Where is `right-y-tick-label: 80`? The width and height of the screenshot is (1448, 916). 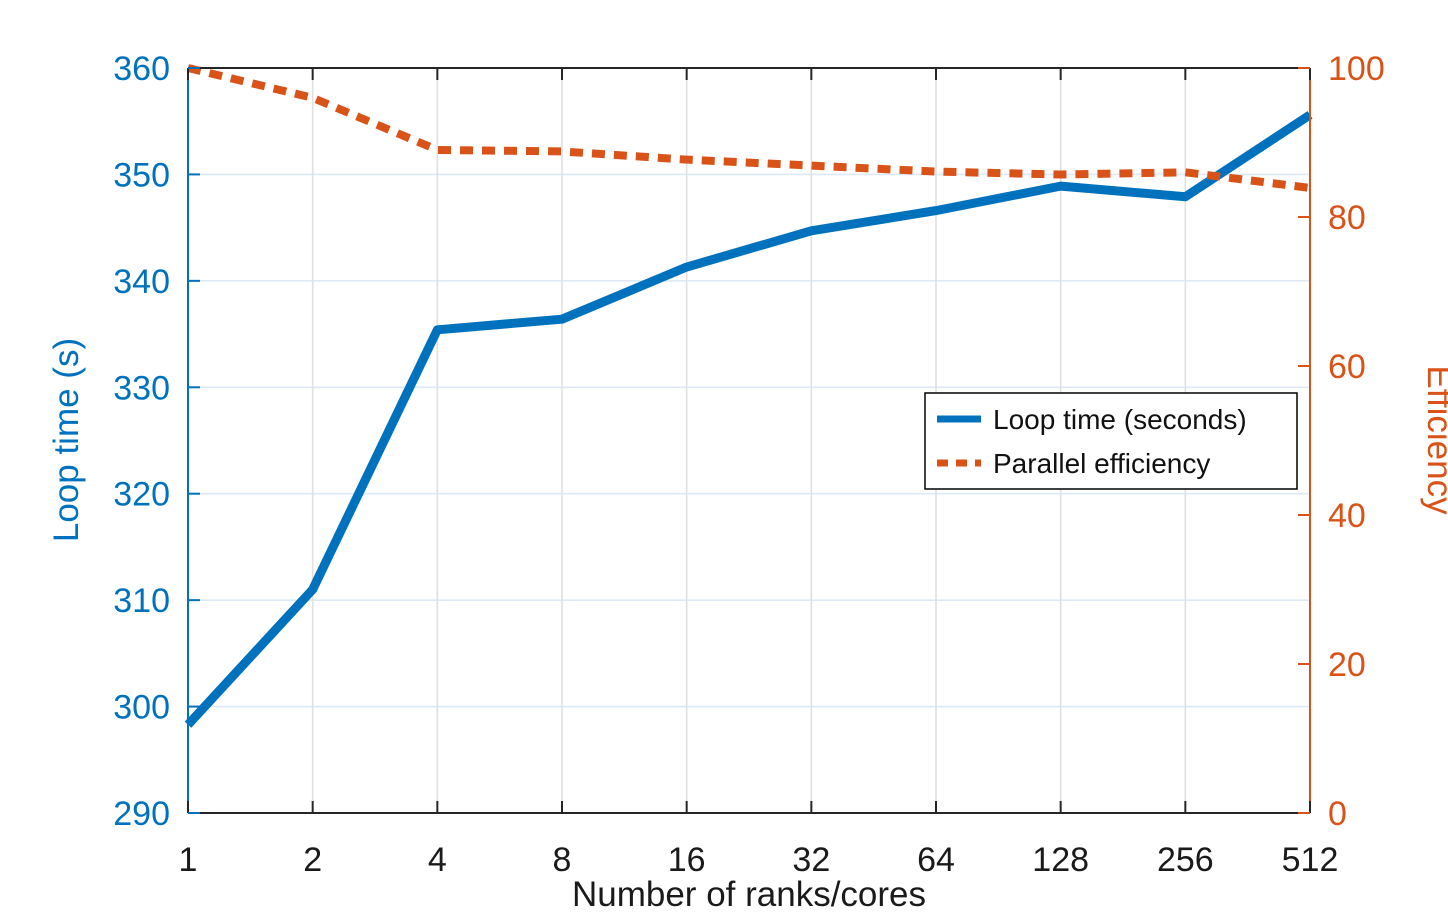
right-y-tick-label: 80 is located at coordinates (1347, 218).